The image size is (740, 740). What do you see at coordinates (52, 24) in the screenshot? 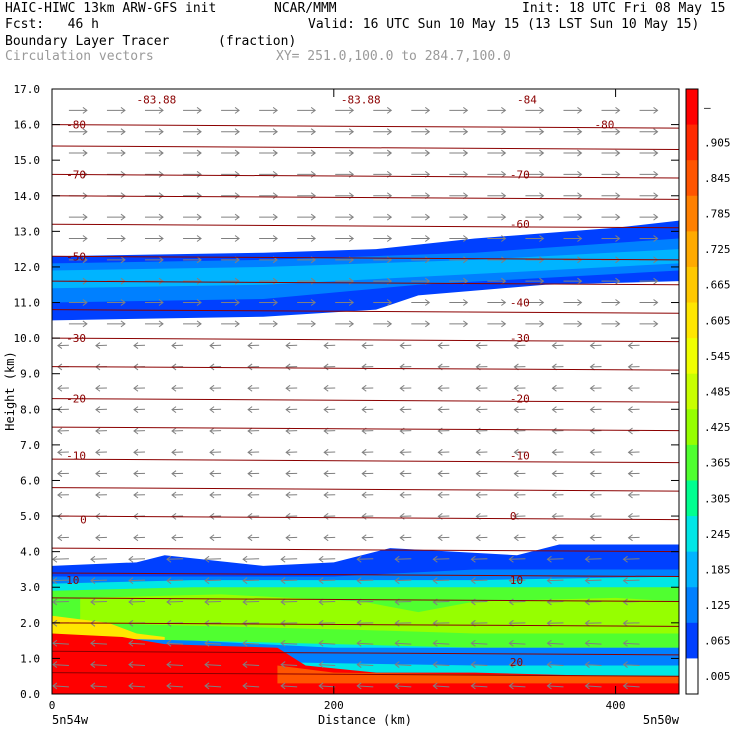
I see `forecast-hour: Fcst: 46 h` at bounding box center [52, 24].